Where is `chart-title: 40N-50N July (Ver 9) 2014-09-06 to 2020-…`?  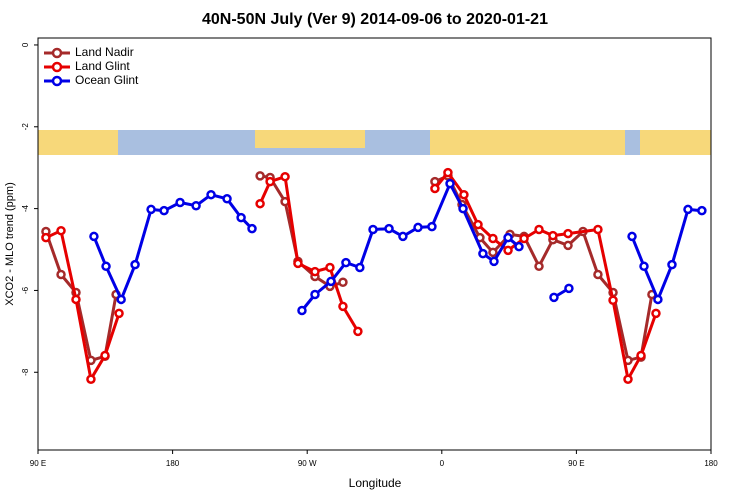
chart-title: 40N-50N July (Ver 9) 2014-09-06 to 2020-… is located at coordinates (375, 19).